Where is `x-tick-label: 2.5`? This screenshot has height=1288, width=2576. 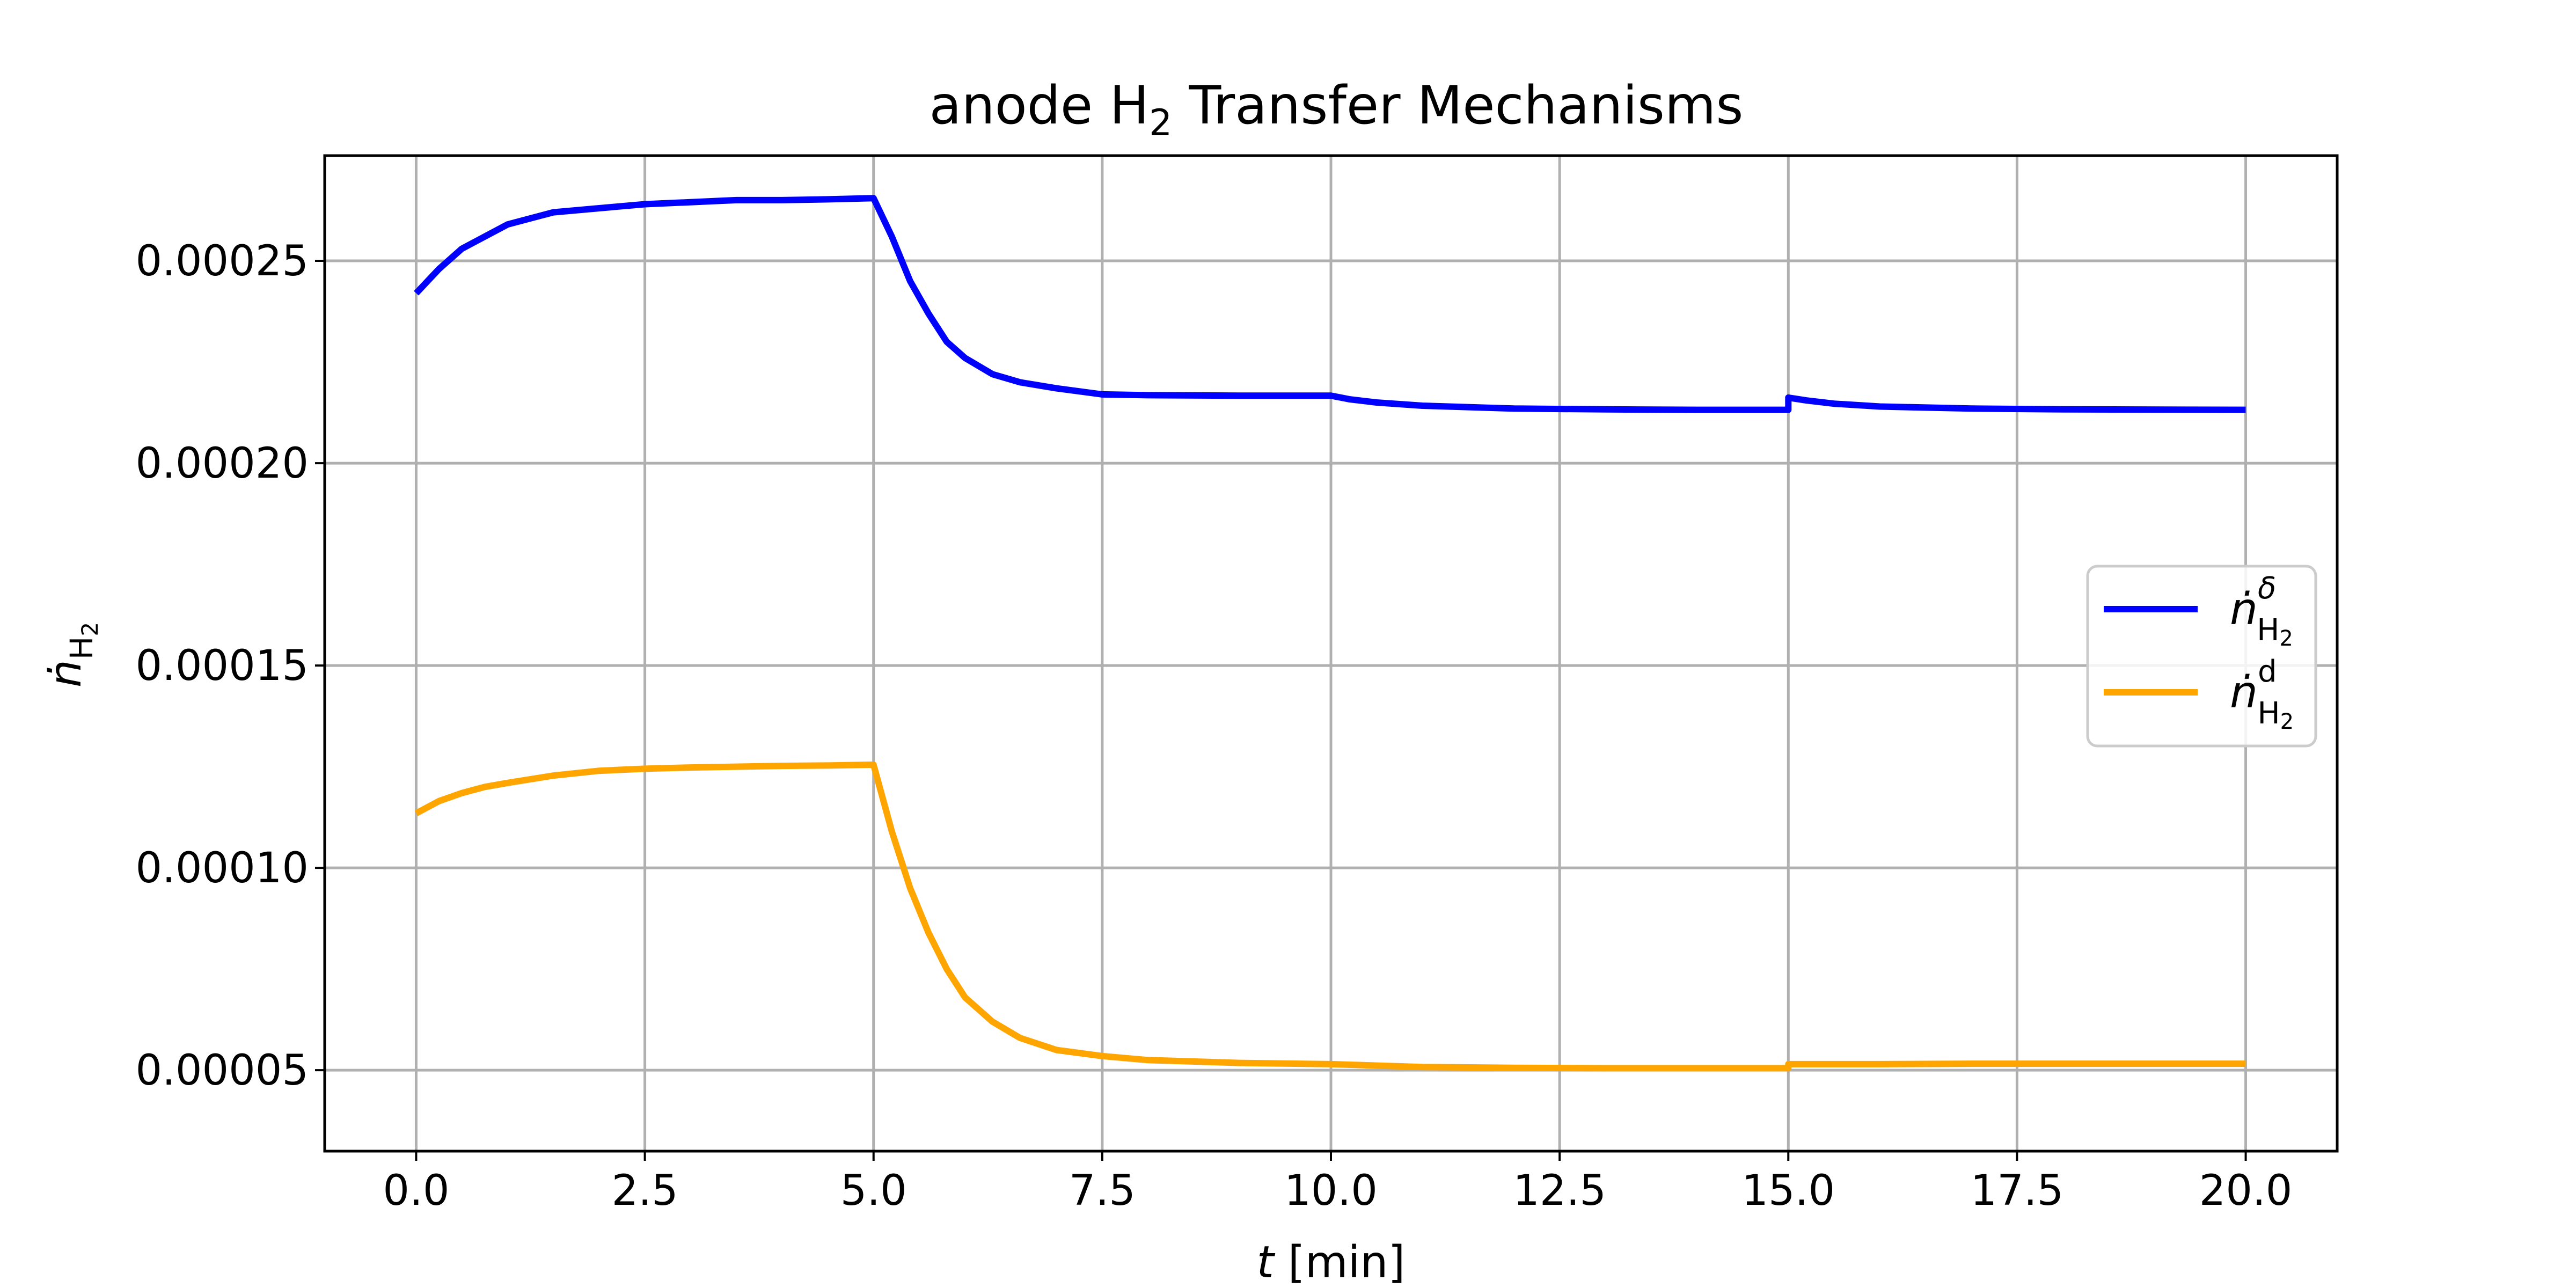 x-tick-label: 2.5 is located at coordinates (645, 1191).